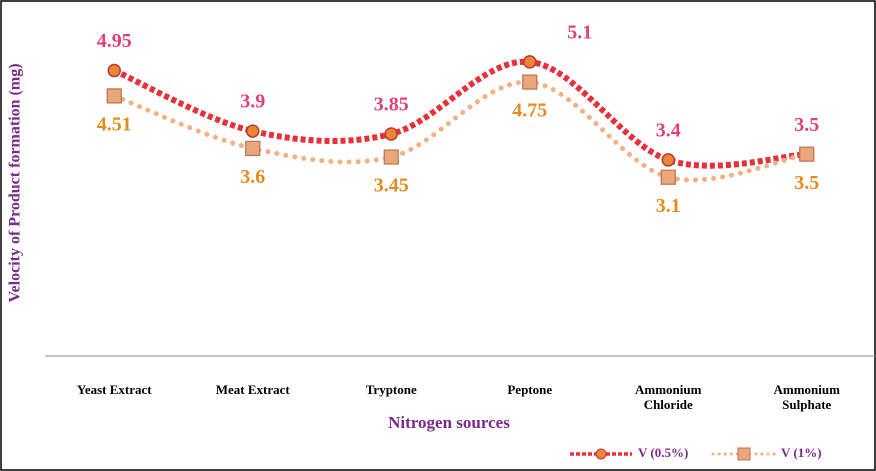 Image resolution: width=876 pixels, height=471 pixels. I want to click on data-label: 3.6, so click(252, 177).